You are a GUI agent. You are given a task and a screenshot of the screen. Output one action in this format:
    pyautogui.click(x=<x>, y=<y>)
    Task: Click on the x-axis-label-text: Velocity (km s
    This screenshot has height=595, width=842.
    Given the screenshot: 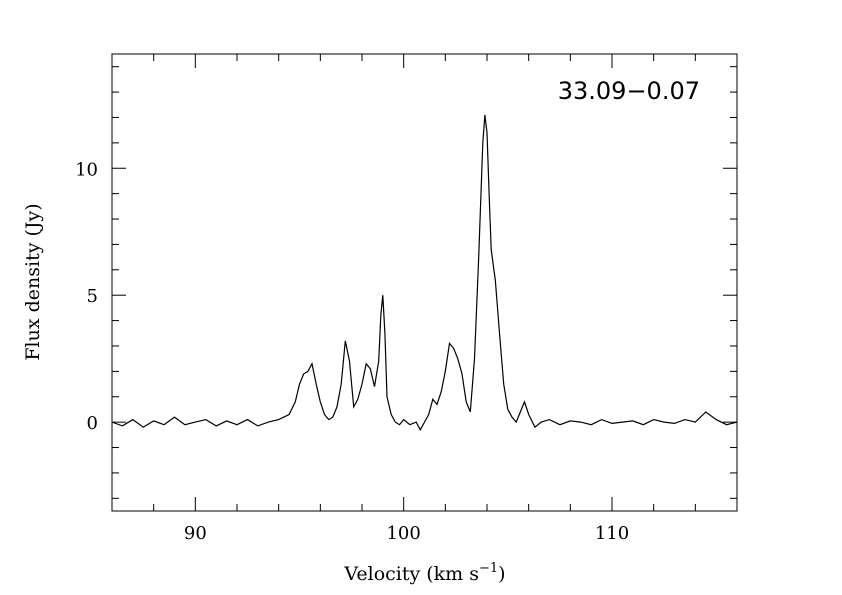 What is the action you would take?
    pyautogui.click(x=411, y=574)
    